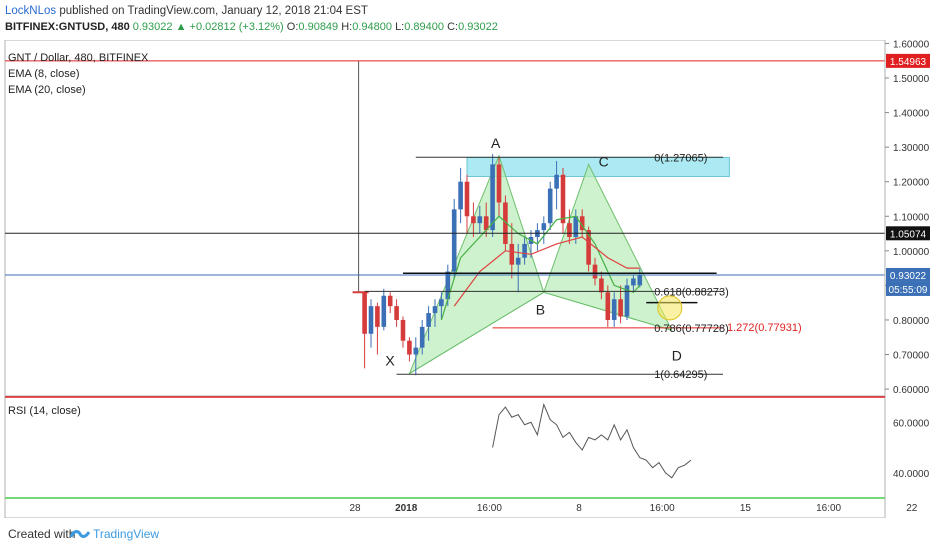 This screenshot has height=550, width=932. Describe the element at coordinates (44, 74) in the screenshot. I see `legend-ema8: EMA (8, close)` at that location.